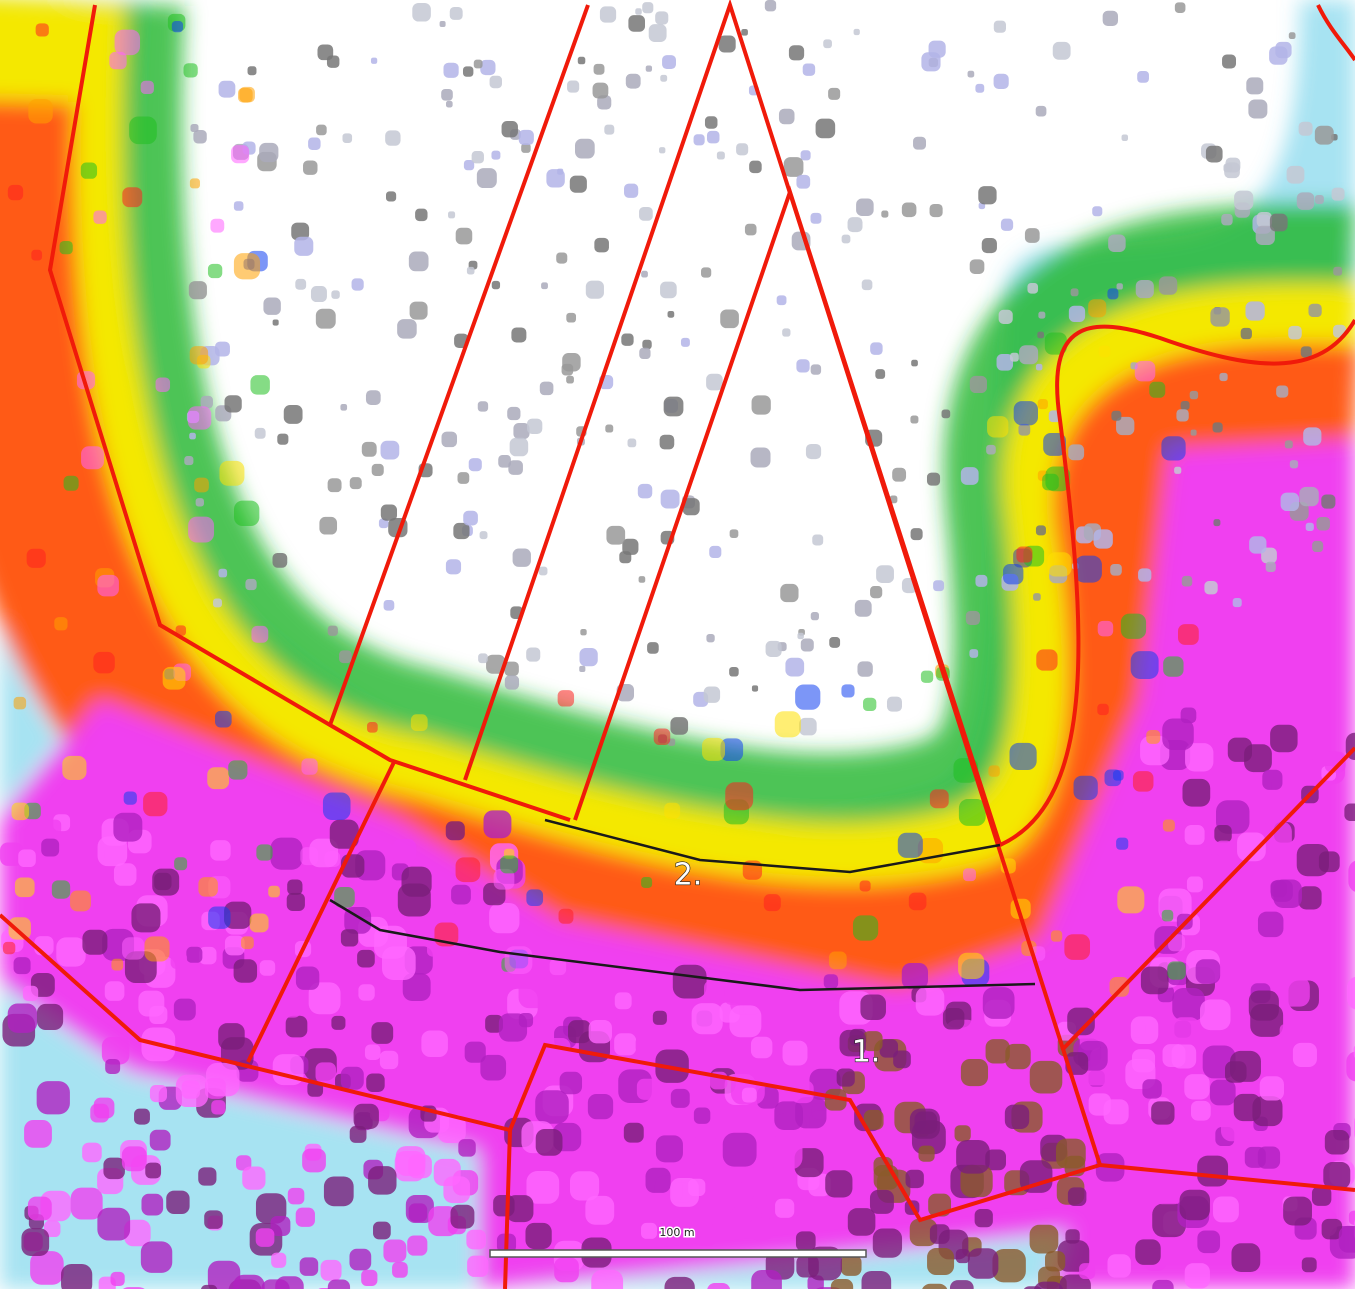 This screenshot has height=1289, width=1355. What do you see at coordinates (1207, 899) in the screenshot?
I see `boundary-line` at bounding box center [1207, 899].